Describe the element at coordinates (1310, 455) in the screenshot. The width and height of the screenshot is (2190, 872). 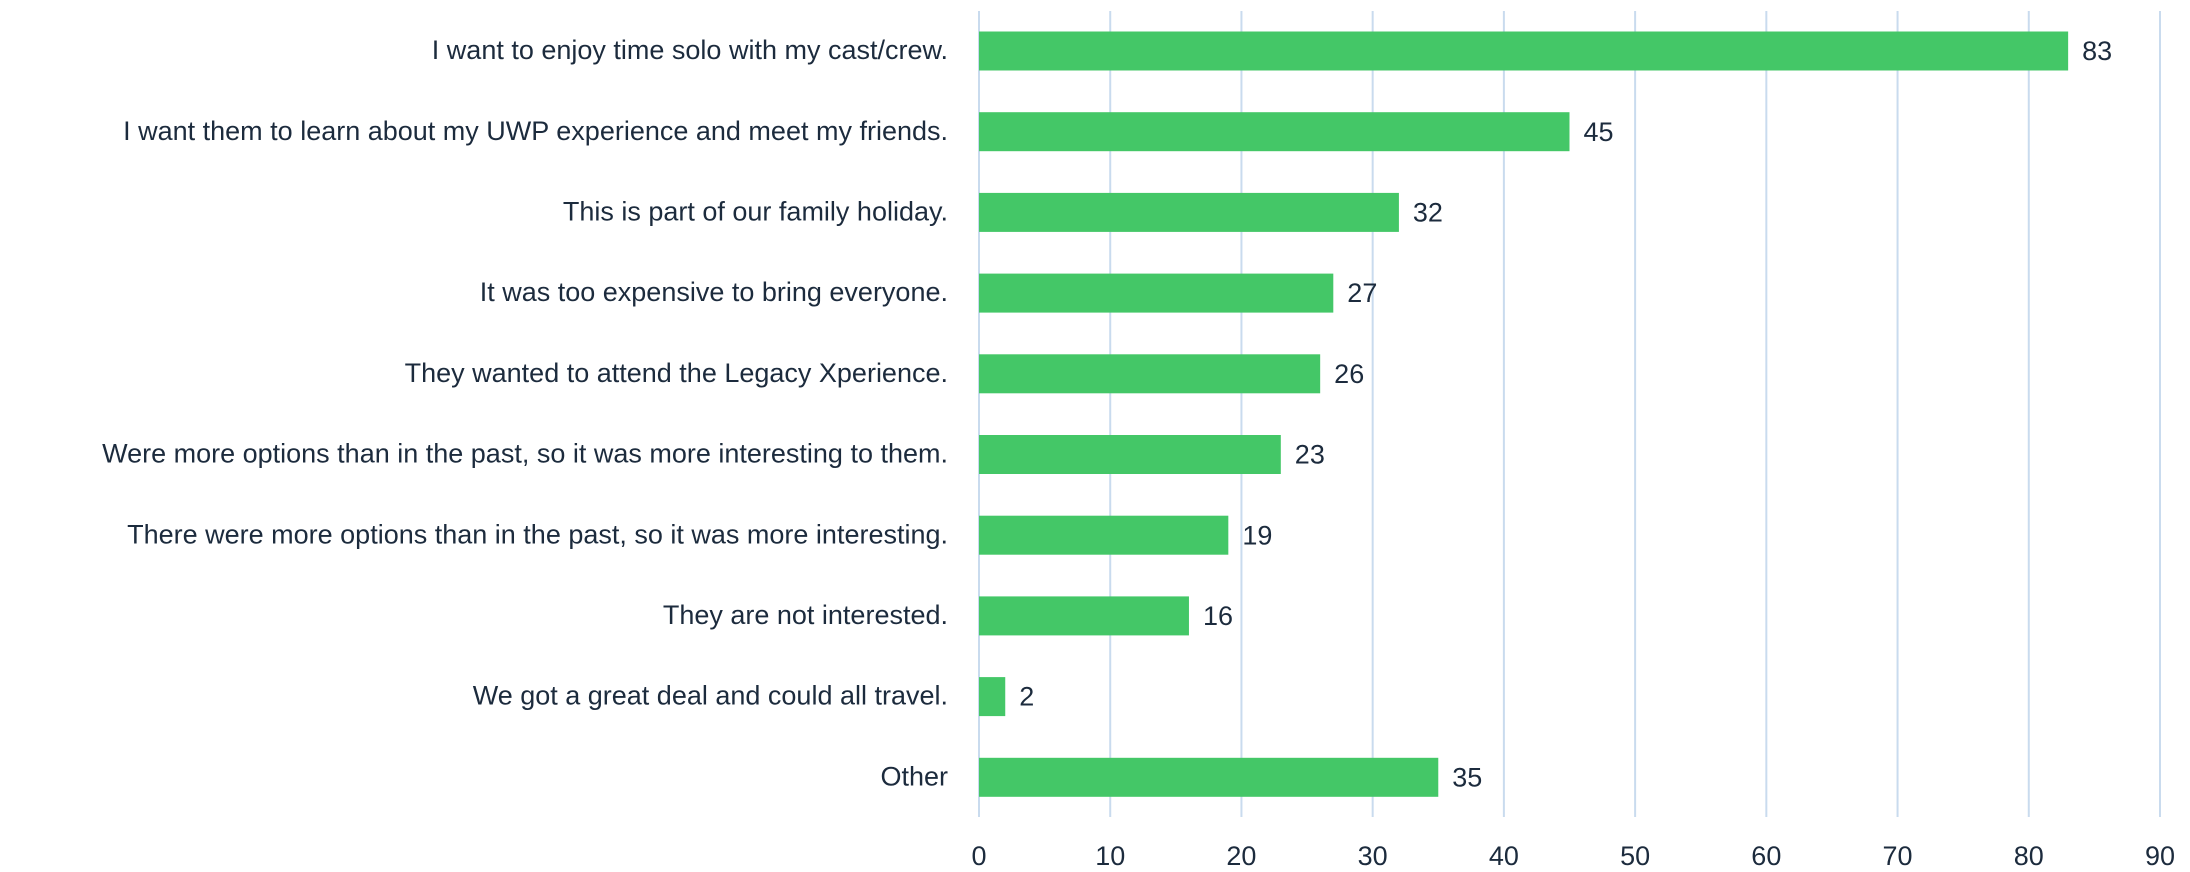
I see `data-label: 23` at that location.